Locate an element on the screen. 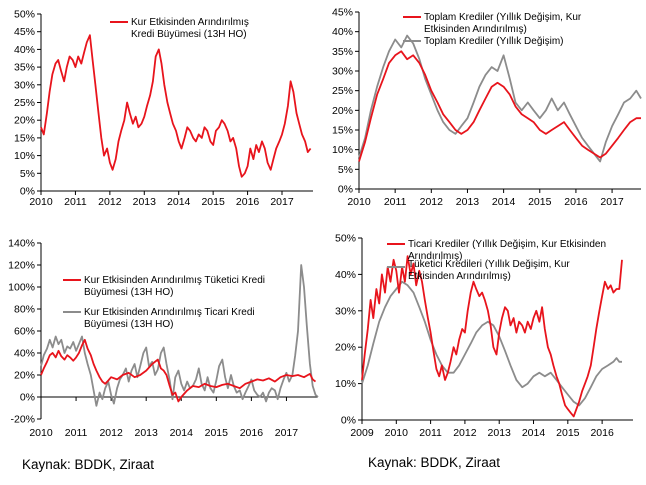 This screenshot has height=485, width=646. y-tick-label: 100% is located at coordinates (21, 288).